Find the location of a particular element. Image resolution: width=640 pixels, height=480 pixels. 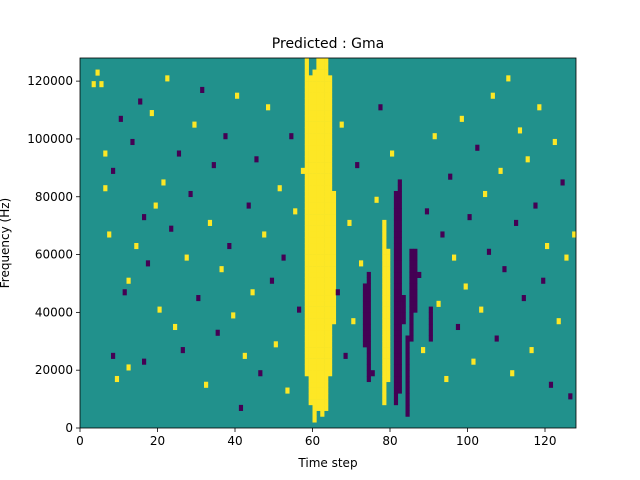

x-tick-label: 120 is located at coordinates (545, 441).